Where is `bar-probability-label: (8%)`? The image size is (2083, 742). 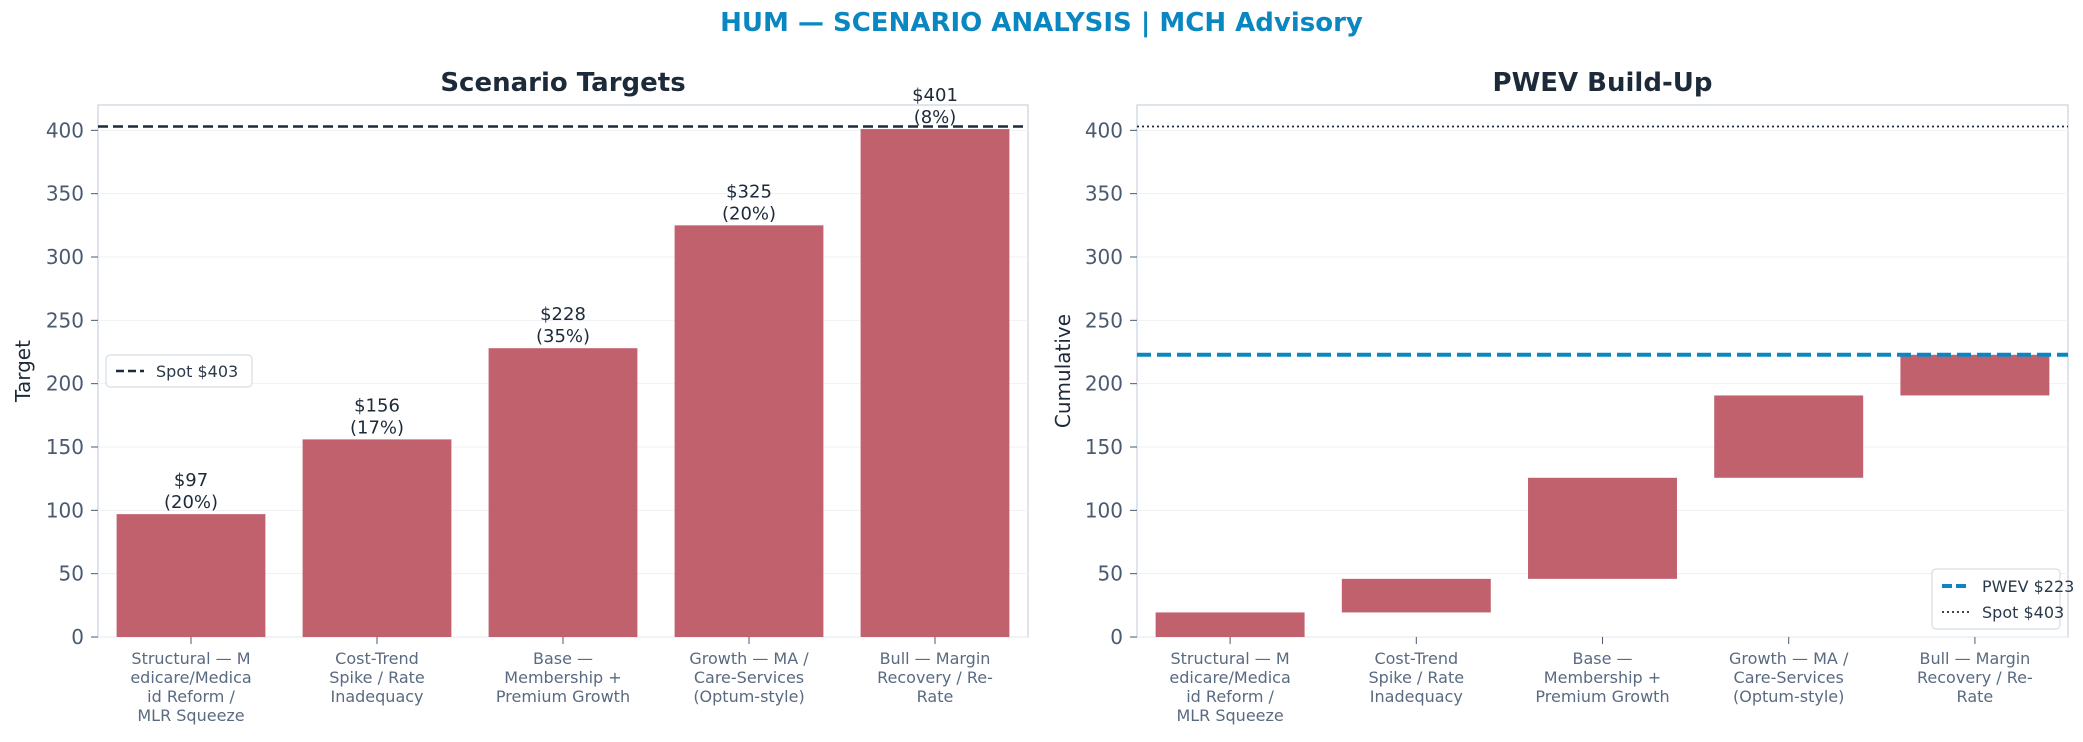
bar-probability-label: (8%) is located at coordinates (935, 117).